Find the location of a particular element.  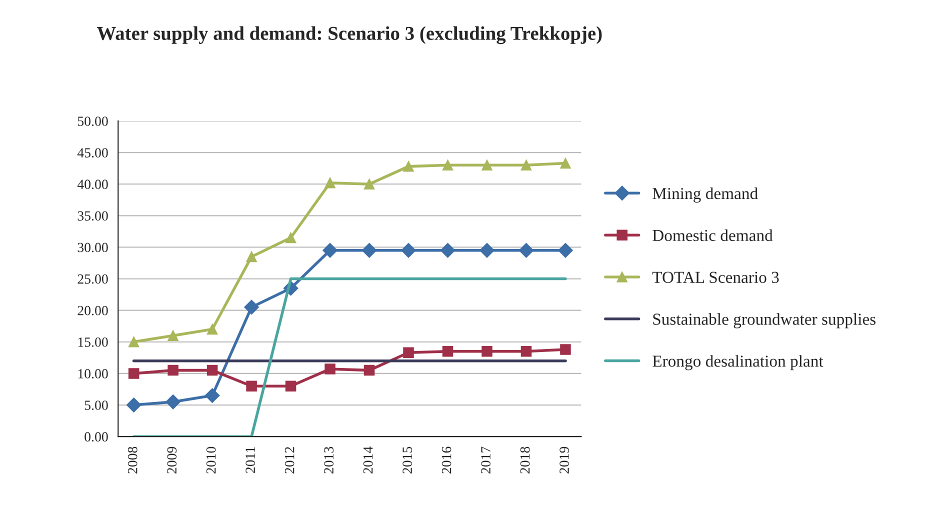

x-tick-label: 2019 is located at coordinates (564, 460).